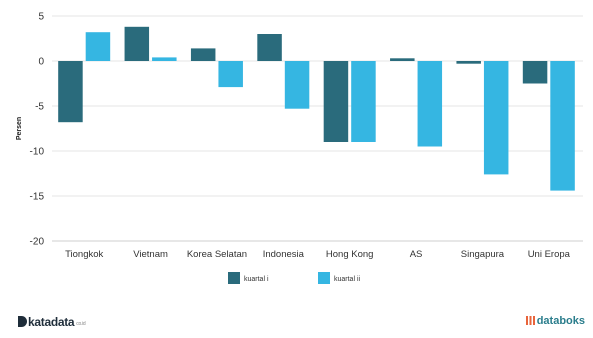  What do you see at coordinates (52, 322) in the screenshot?
I see `katadata-logo: katadata co.id` at bounding box center [52, 322].